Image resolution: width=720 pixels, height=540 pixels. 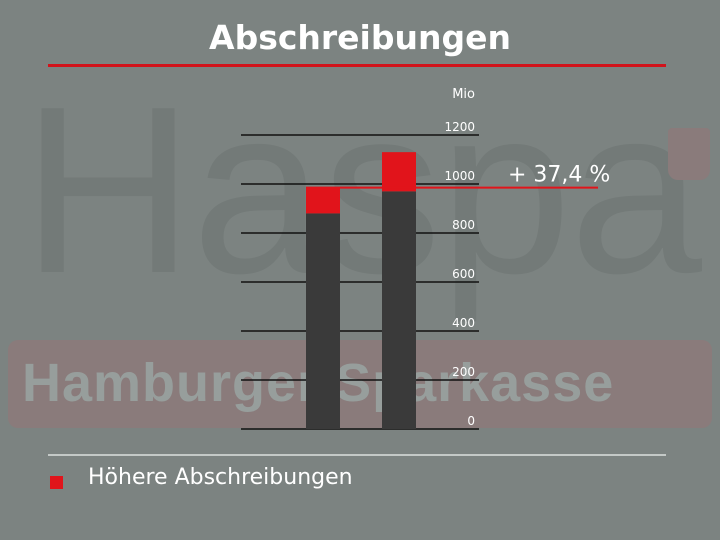 What do you see at coordinates (463, 225) in the screenshot?
I see `y-tick-label: 800` at bounding box center [463, 225].